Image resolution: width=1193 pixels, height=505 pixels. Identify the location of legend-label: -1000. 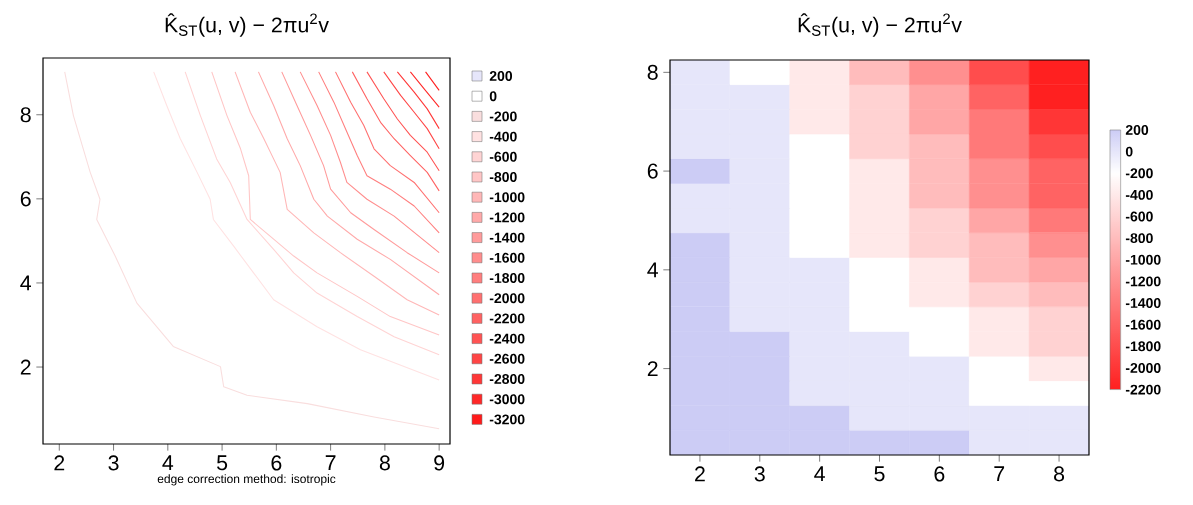
(507, 197).